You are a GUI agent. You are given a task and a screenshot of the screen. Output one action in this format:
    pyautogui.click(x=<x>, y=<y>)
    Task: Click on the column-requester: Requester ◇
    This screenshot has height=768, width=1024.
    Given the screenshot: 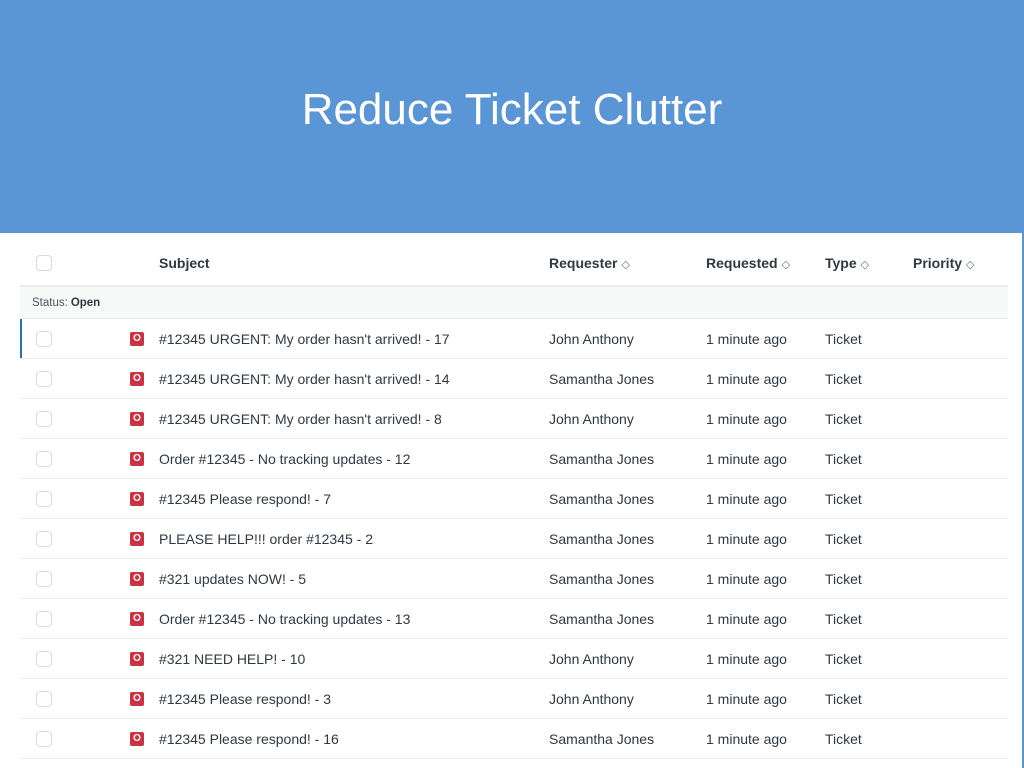 What is the action you would take?
    pyautogui.click(x=589, y=263)
    